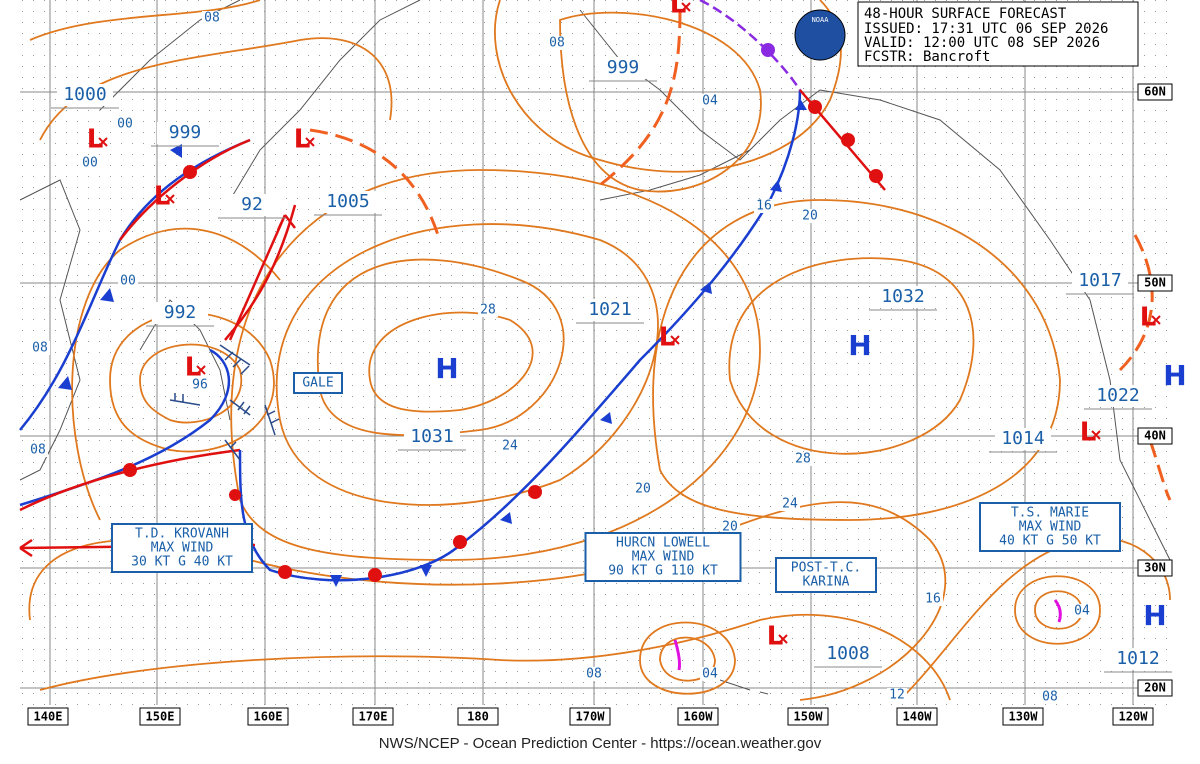 The image size is (1200, 764). I want to click on isobar-label: 28, so click(803, 459).